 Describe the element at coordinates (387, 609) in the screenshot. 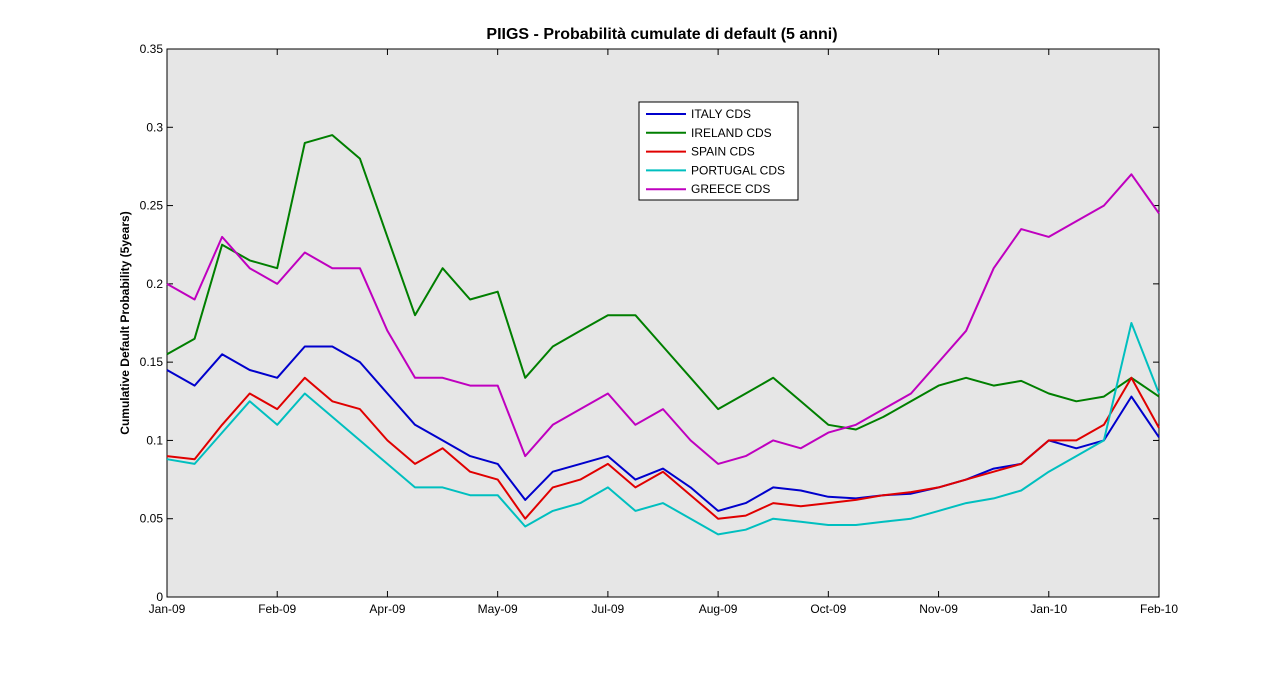

I see `x-tick-label: Apr-09` at that location.